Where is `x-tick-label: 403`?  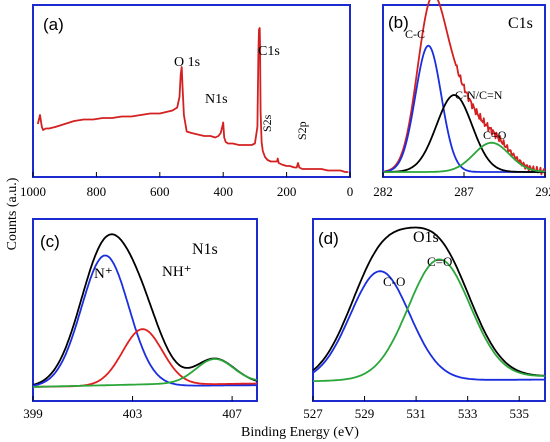
x-tick-label: 403 is located at coordinates (133, 413).